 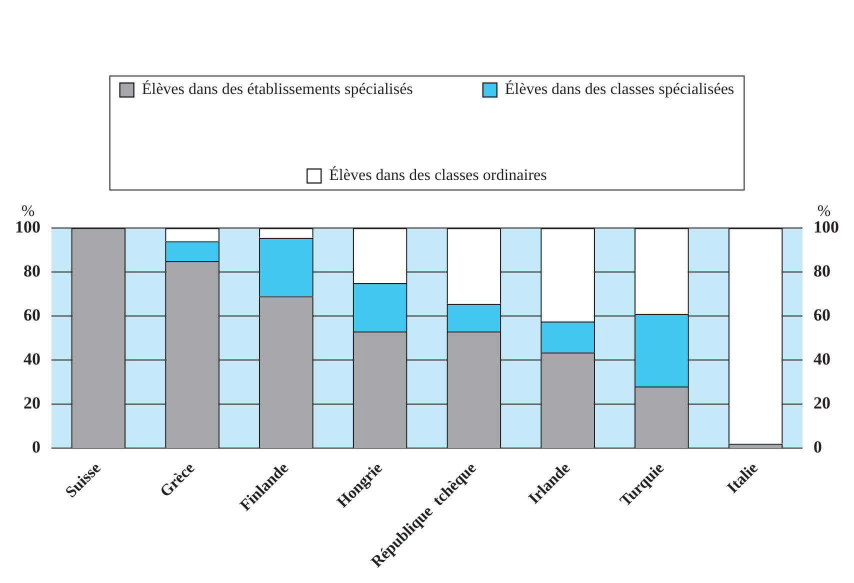 I want to click on y2-tick-label: 40, so click(x=822, y=358).